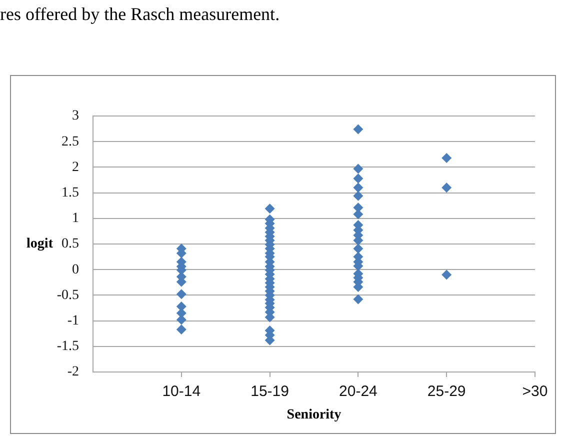 This screenshot has height=436, width=561. What do you see at coordinates (75, 167) in the screenshot?
I see `y-tick-label: 2` at bounding box center [75, 167].